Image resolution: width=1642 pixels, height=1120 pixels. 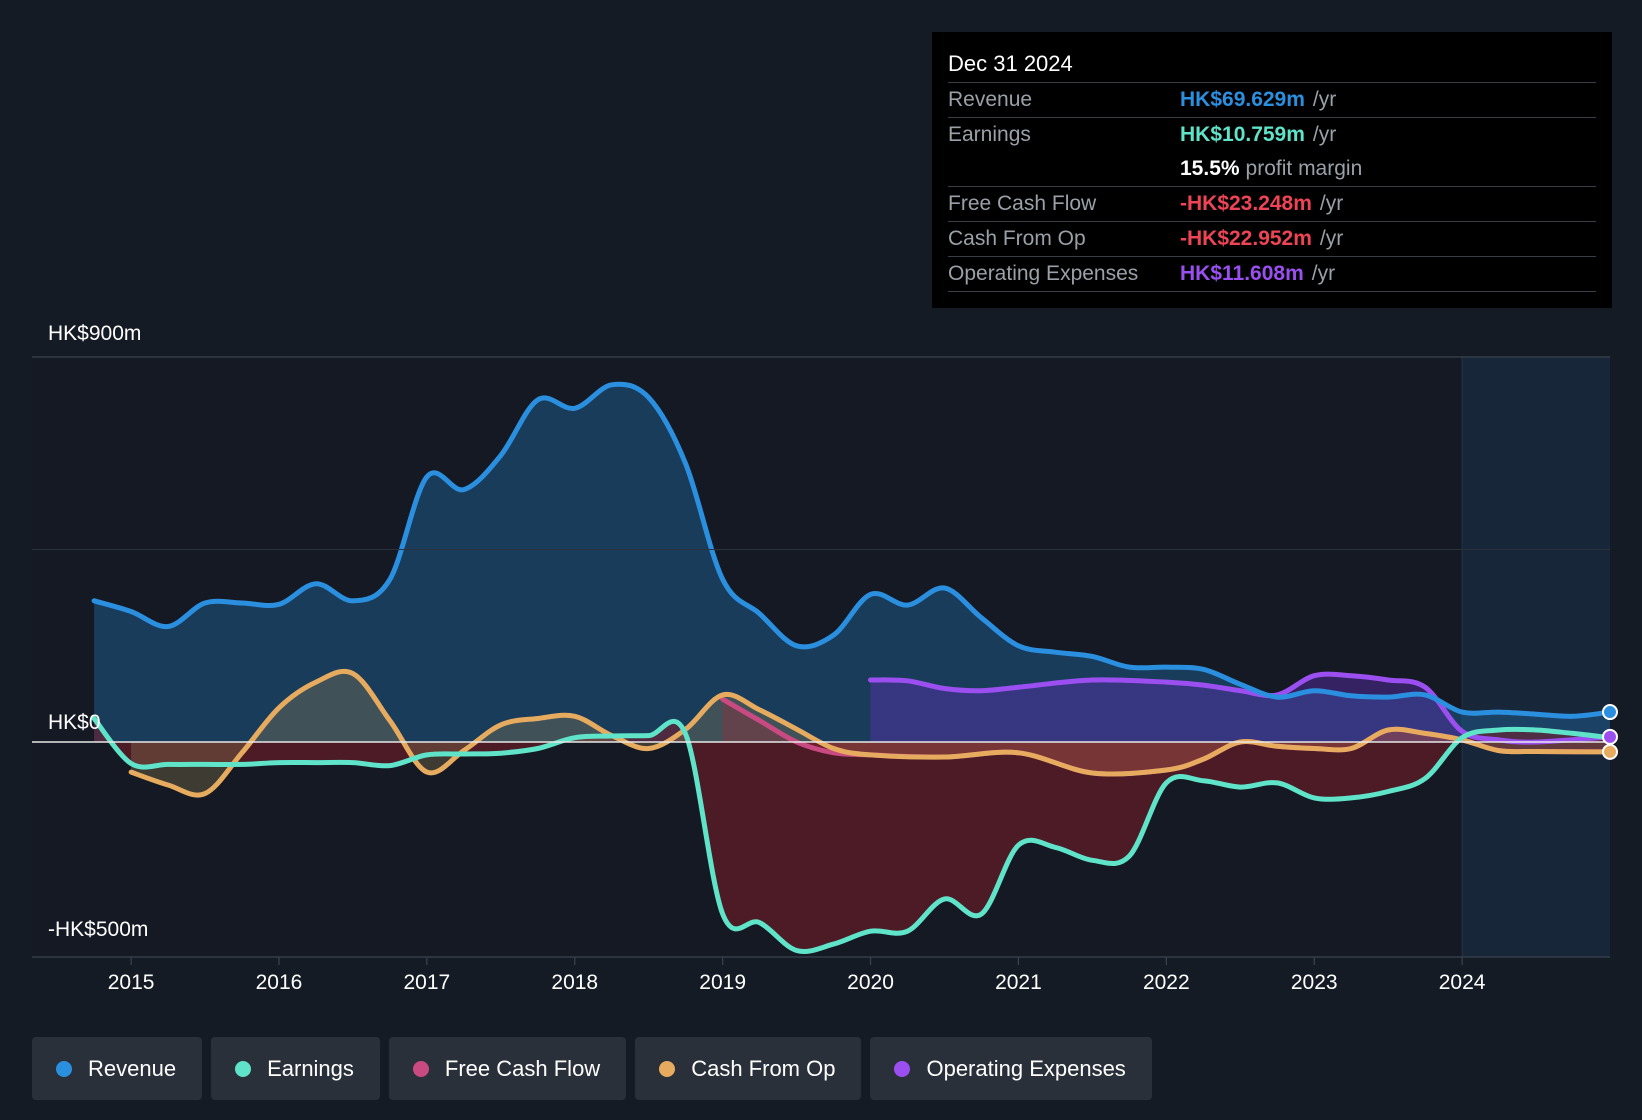 What do you see at coordinates (574, 982) in the screenshot?
I see `x-axis-tick-label: 2018` at bounding box center [574, 982].